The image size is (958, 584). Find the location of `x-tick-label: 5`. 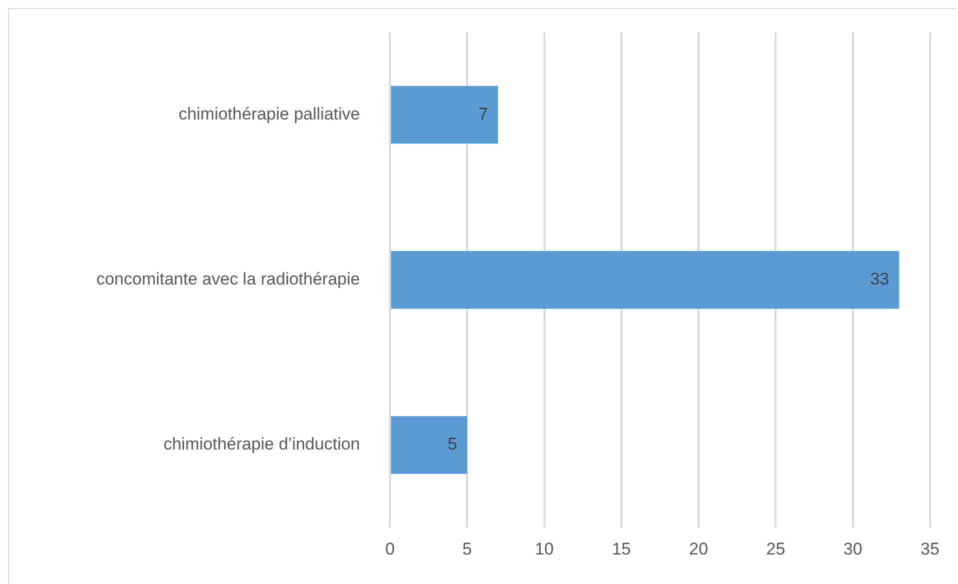

x-tick-label: 5 is located at coordinates (467, 548).